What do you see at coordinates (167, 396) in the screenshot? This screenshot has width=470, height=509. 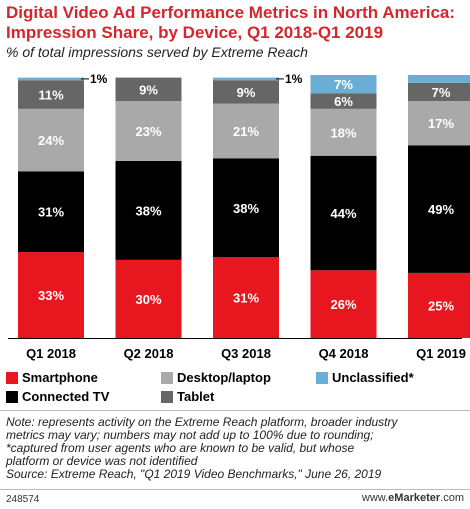 I see `legend-swatch-tablet` at bounding box center [167, 396].